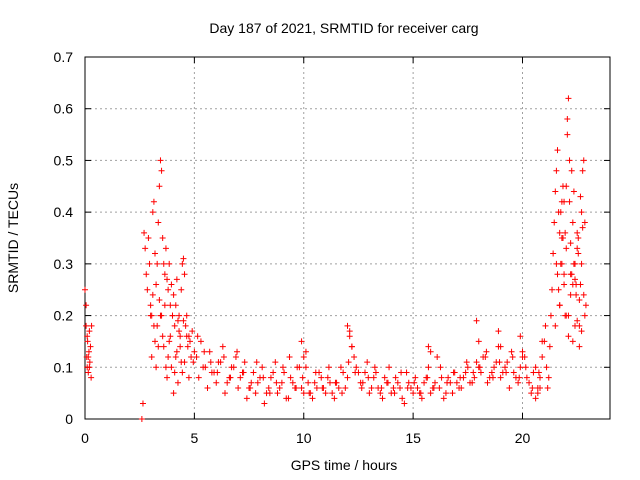  I want to click on y-tick-label: 0.6, so click(64, 109).